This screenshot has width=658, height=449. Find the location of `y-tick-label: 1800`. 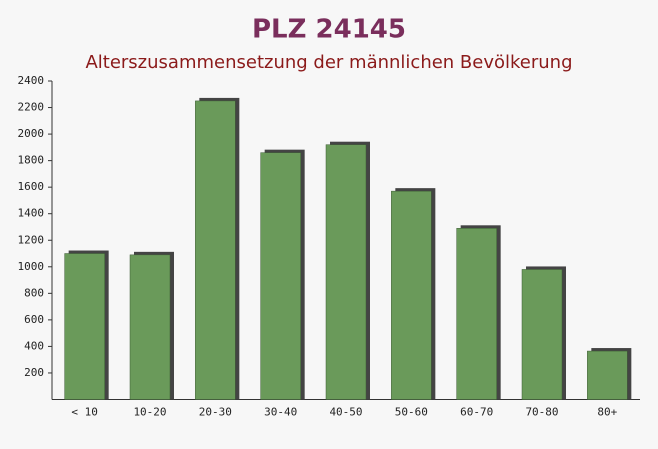

y-tick-label: 1800 is located at coordinates (31, 160).